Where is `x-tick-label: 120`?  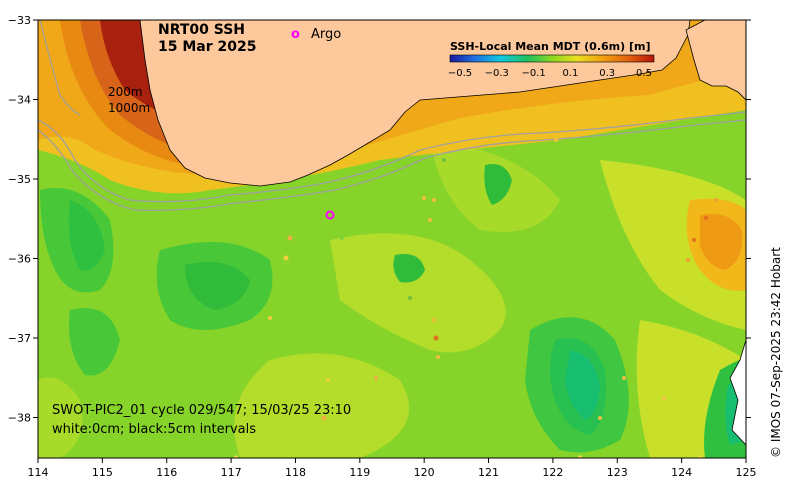
x-tick-label: 120 is located at coordinates (424, 472).